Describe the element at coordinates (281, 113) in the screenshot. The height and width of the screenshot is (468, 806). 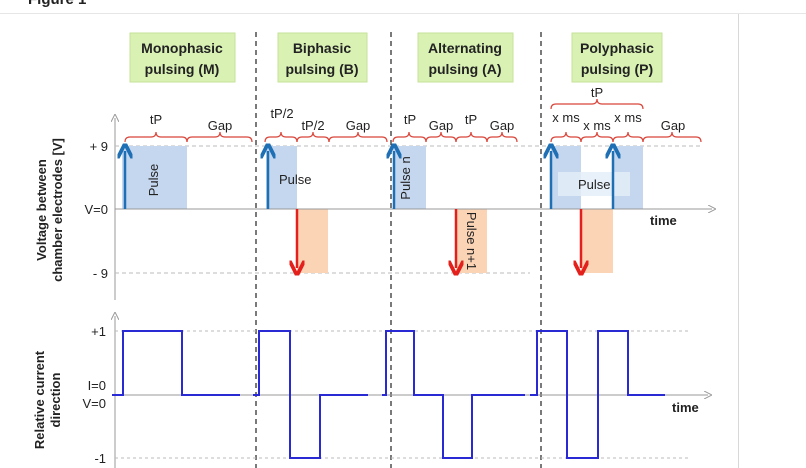
I see `b-half1: tP/2` at that location.